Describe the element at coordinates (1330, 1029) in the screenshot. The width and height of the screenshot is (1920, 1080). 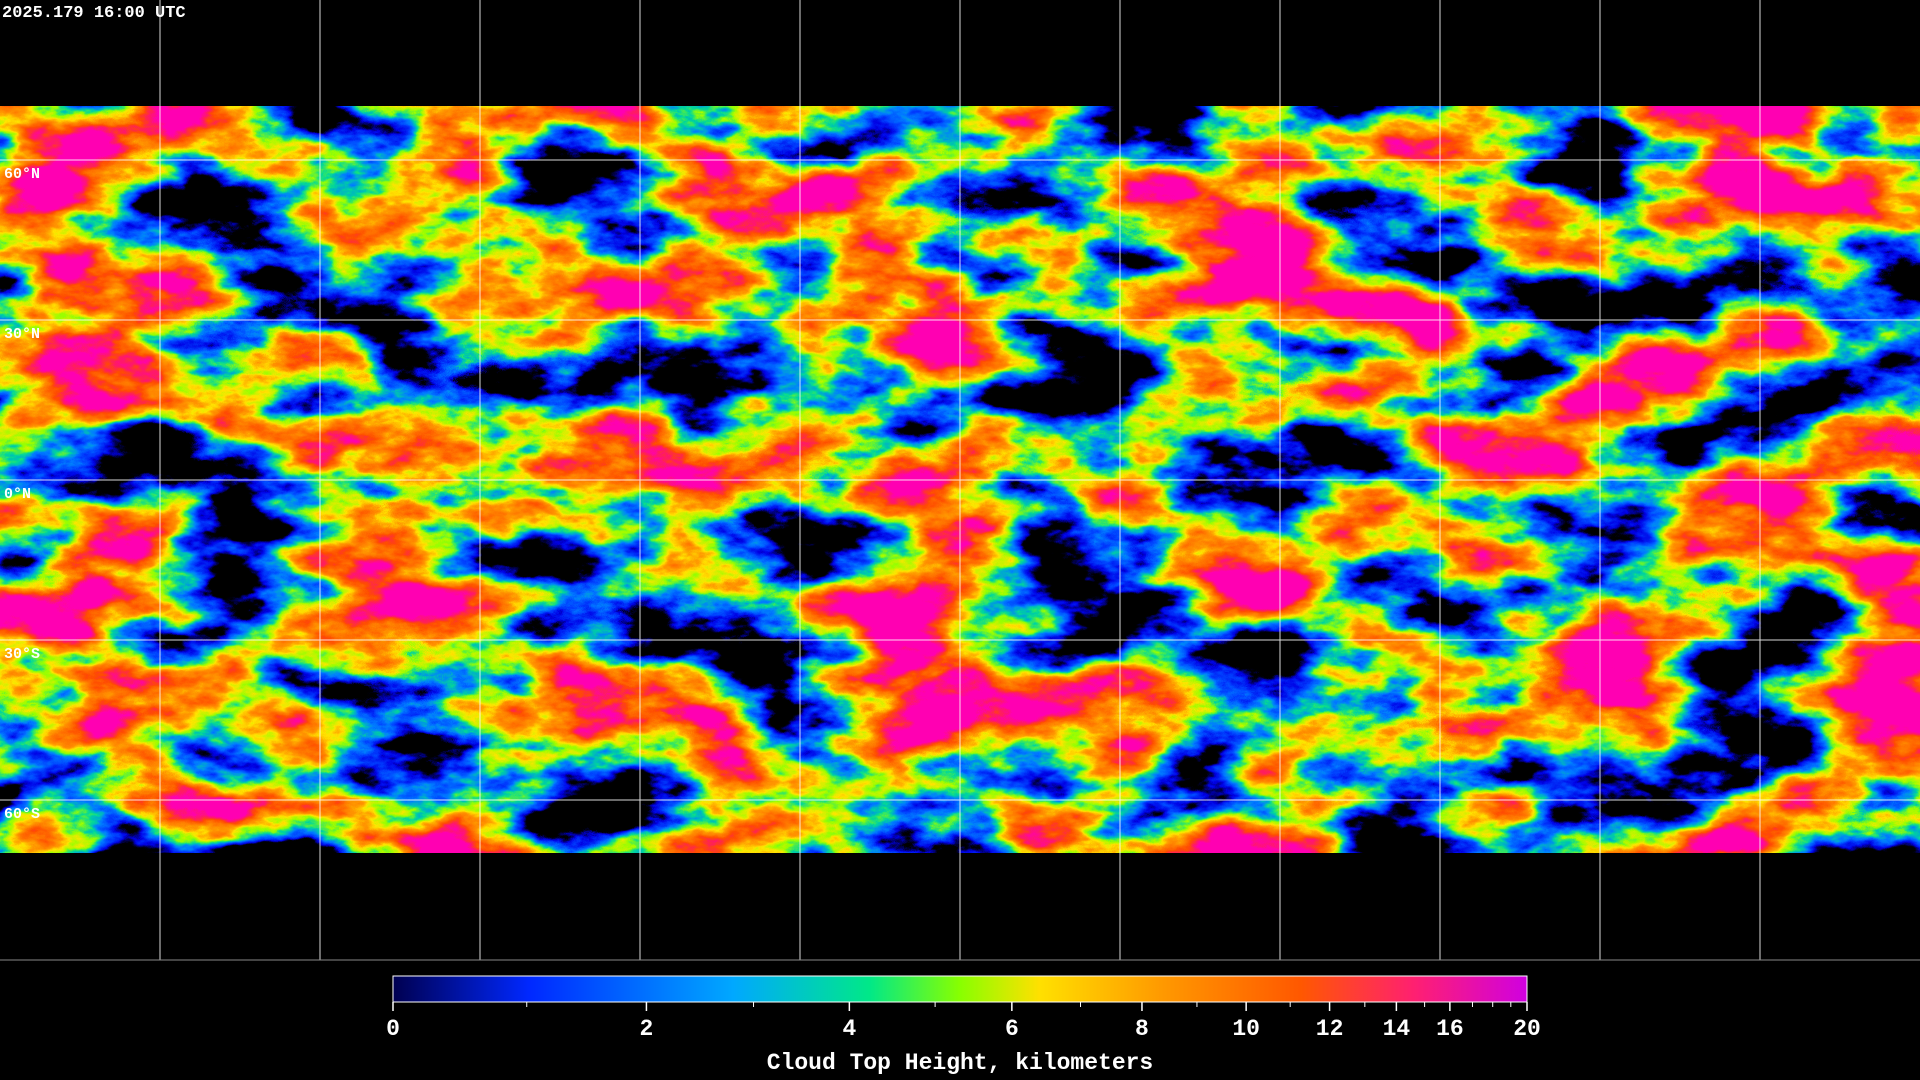
I see `colorbar-tick-label: 12` at that location.